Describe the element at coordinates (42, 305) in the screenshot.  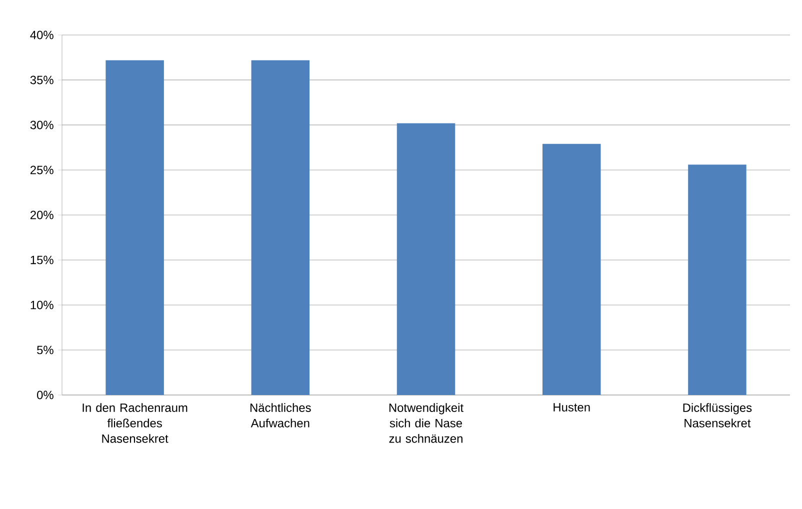
I see `y-tick-label: 10%` at that location.